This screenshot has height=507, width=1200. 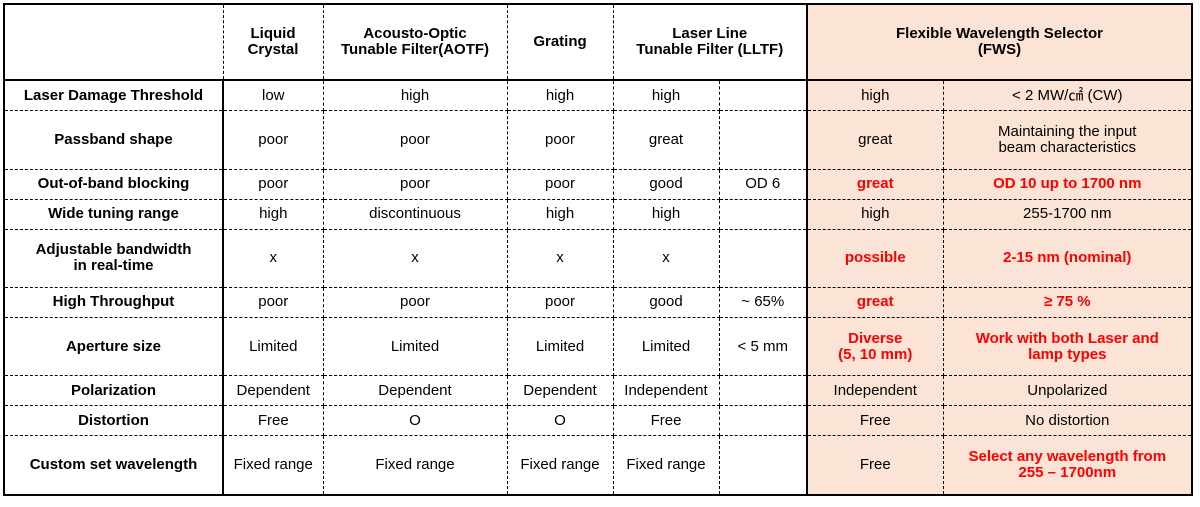 What do you see at coordinates (1067, 184) in the screenshot?
I see `highlight-cell: OD 10 up to 1700 nm` at bounding box center [1067, 184].